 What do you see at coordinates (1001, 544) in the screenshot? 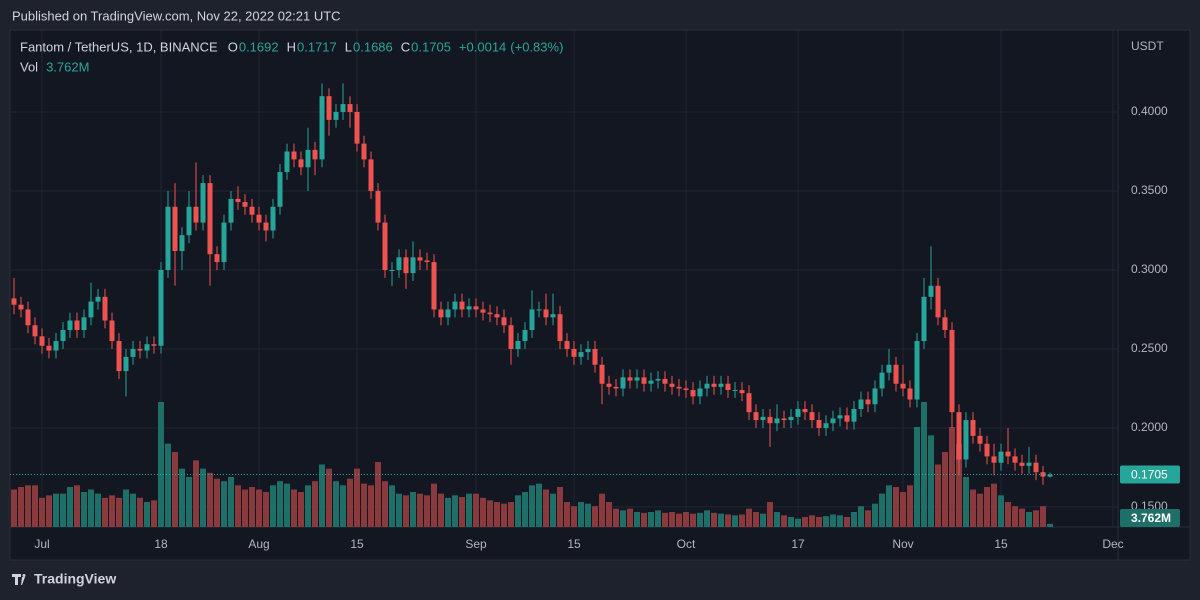
I see `x-tick-label: 15` at bounding box center [1001, 544].